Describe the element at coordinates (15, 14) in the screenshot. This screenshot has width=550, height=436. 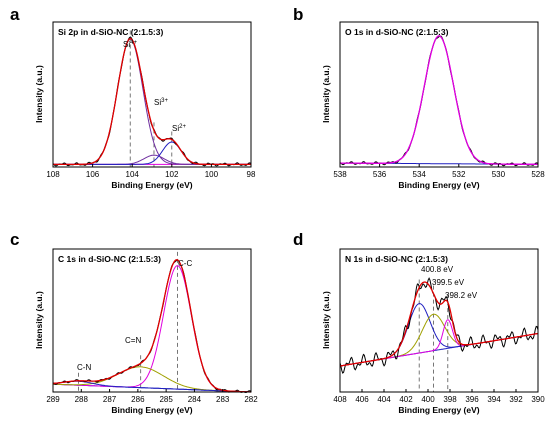
I see `panel-a-letter: a` at that location.